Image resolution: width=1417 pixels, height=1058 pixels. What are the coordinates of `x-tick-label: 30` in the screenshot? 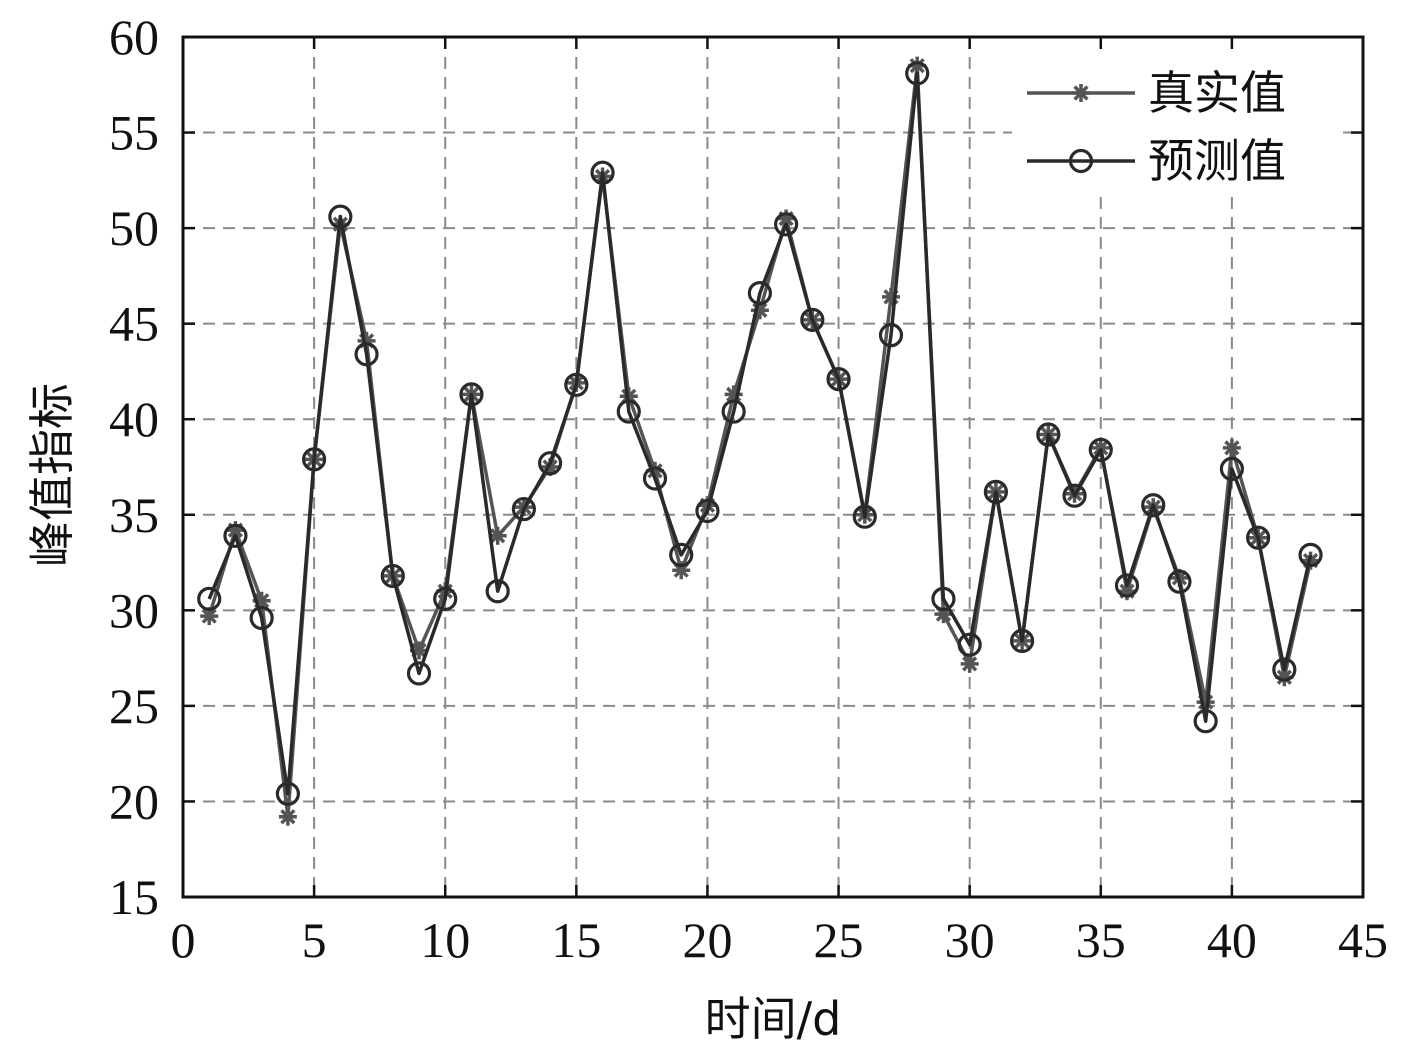 It's located at (970, 940).